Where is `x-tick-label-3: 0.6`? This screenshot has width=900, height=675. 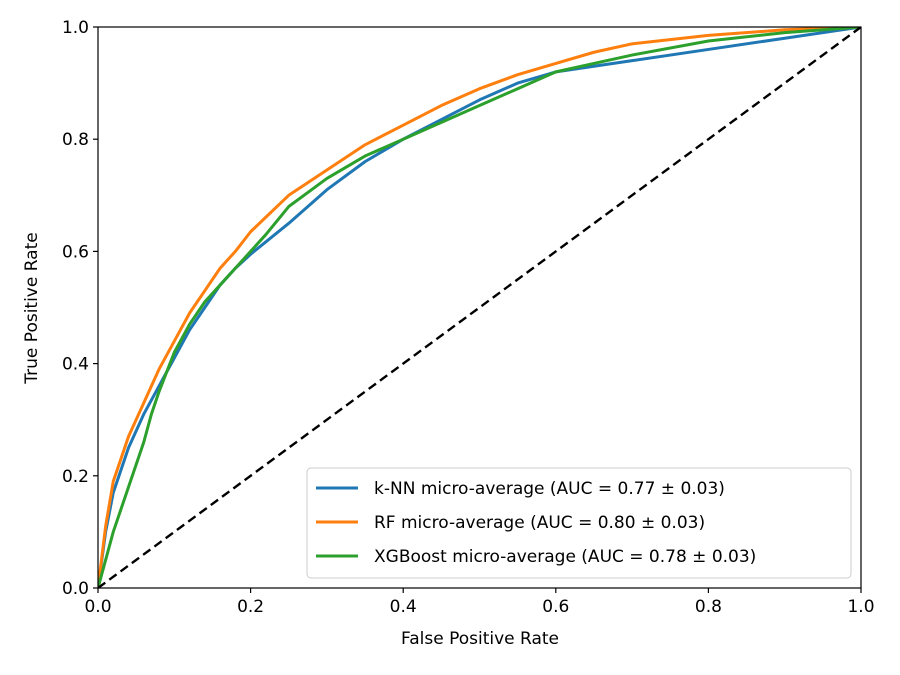 x-tick-label-3: 0.6 is located at coordinates (555, 607).